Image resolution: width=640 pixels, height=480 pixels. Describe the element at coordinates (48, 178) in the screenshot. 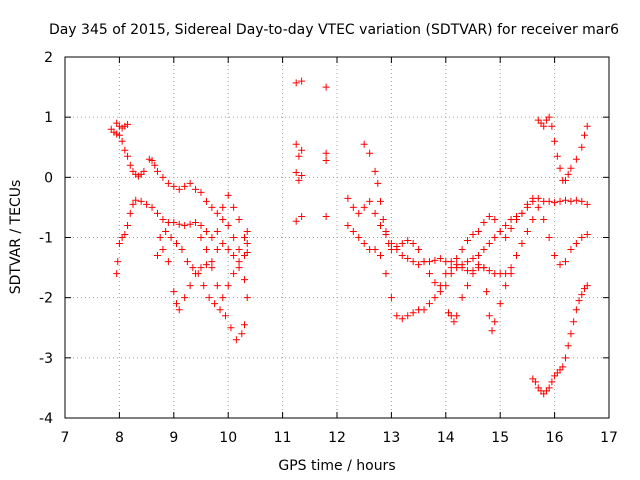

I see `y-tick-label: 0` at that location.